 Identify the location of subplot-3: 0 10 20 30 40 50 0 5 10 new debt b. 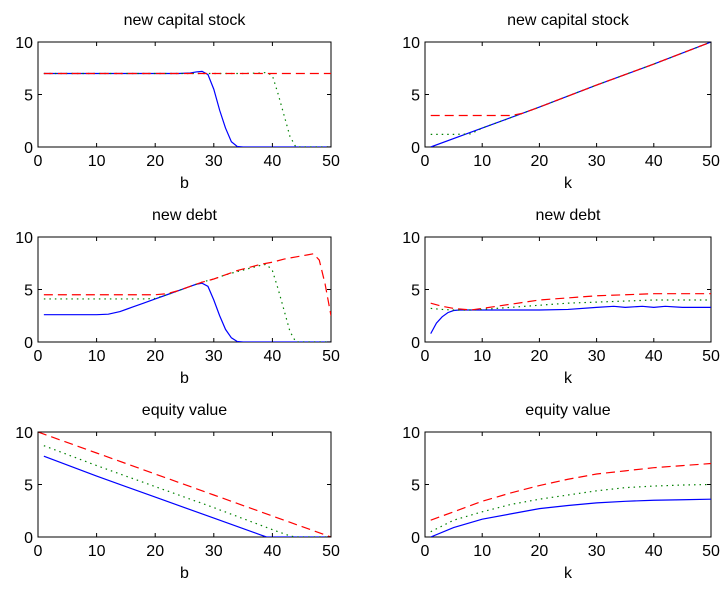
(177, 297).